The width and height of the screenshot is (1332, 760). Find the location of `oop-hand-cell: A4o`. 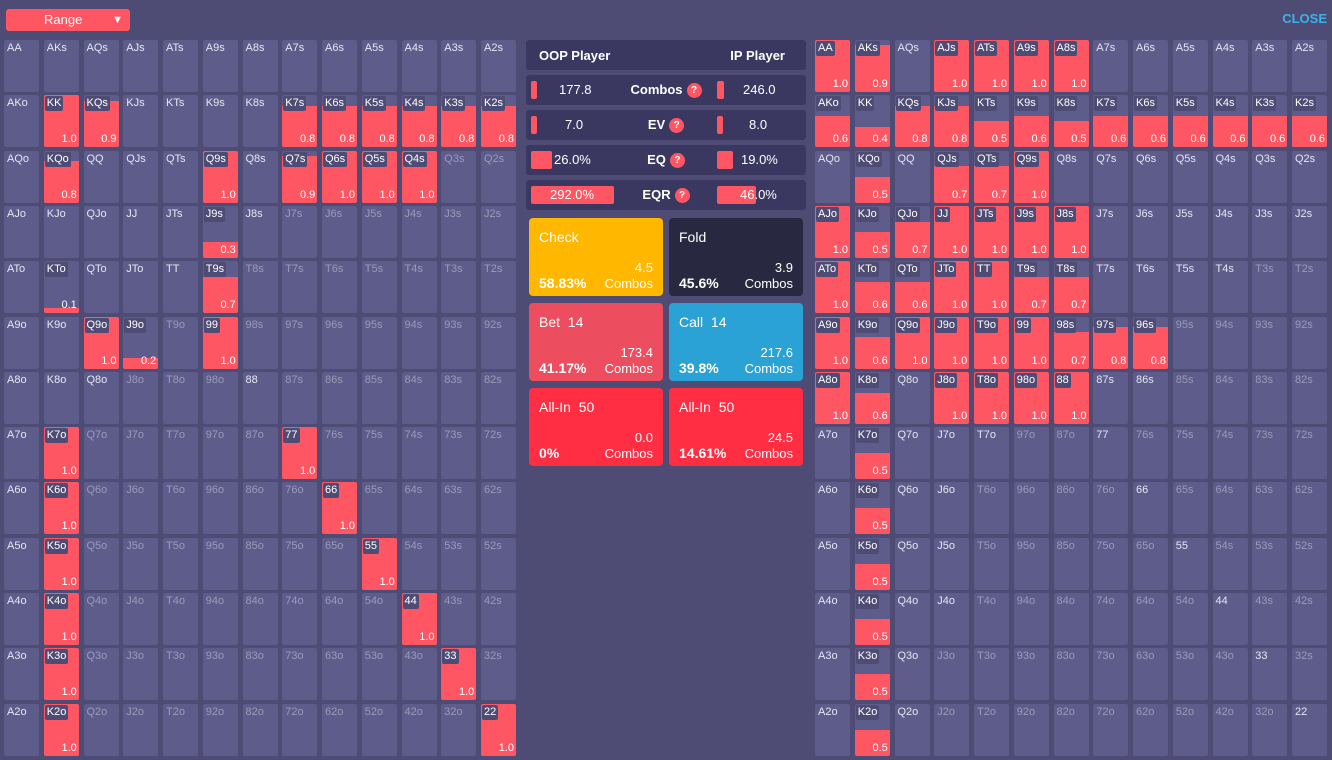

oop-hand-cell: A4o is located at coordinates (21, 619).